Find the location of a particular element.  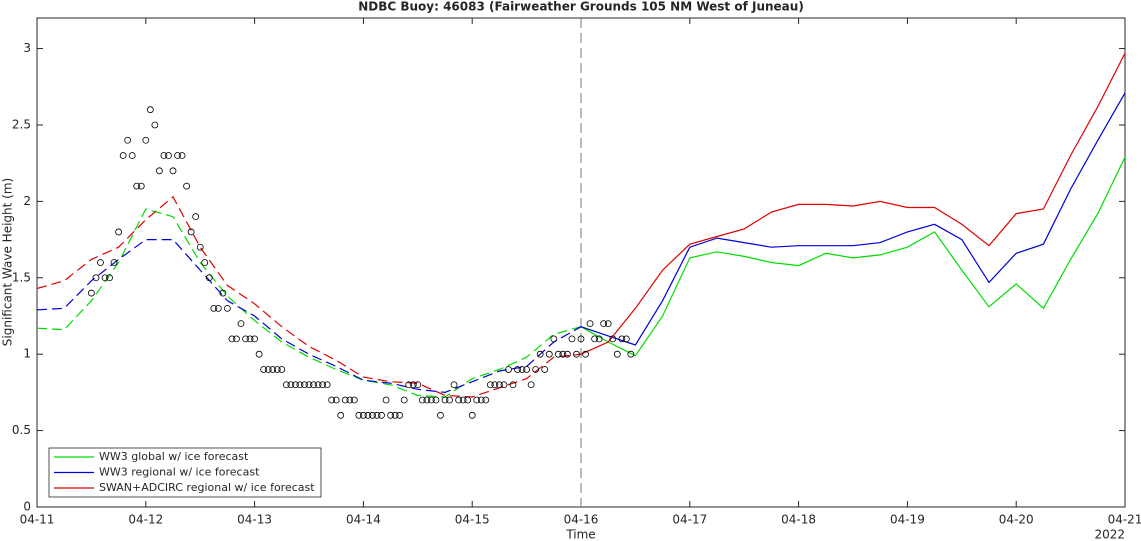

x-tick-label: 04-13 is located at coordinates (254, 520).